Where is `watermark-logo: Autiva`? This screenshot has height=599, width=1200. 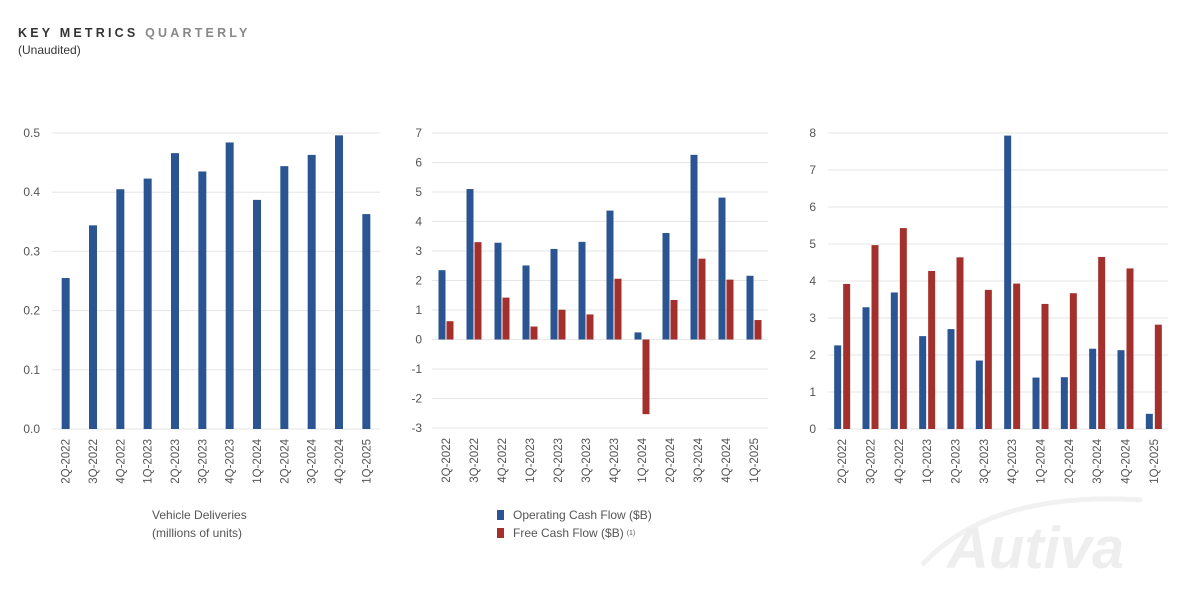 watermark-logo: Autiva is located at coordinates (1031, 538).